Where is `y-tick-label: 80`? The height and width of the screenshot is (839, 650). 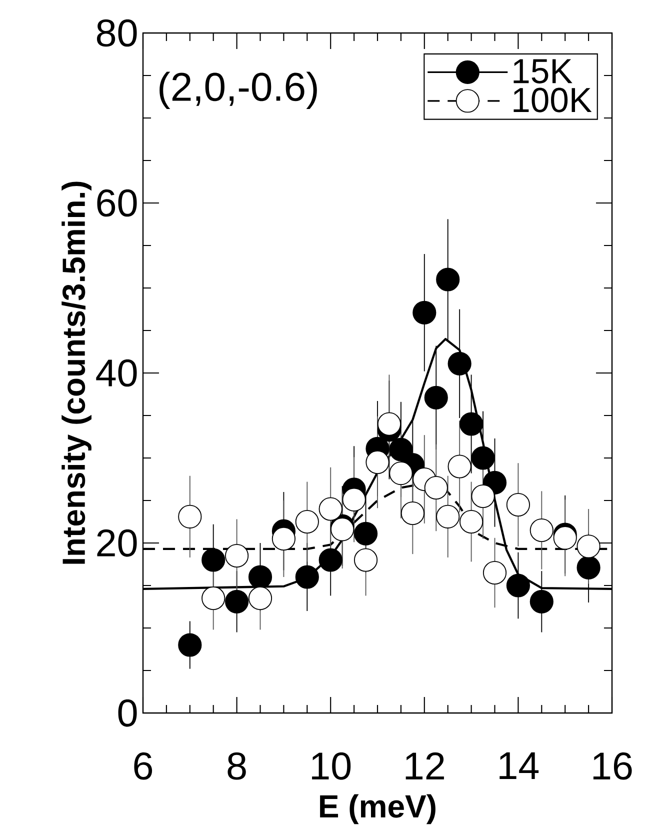
y-tick-label: 80 is located at coordinates (116, 33).